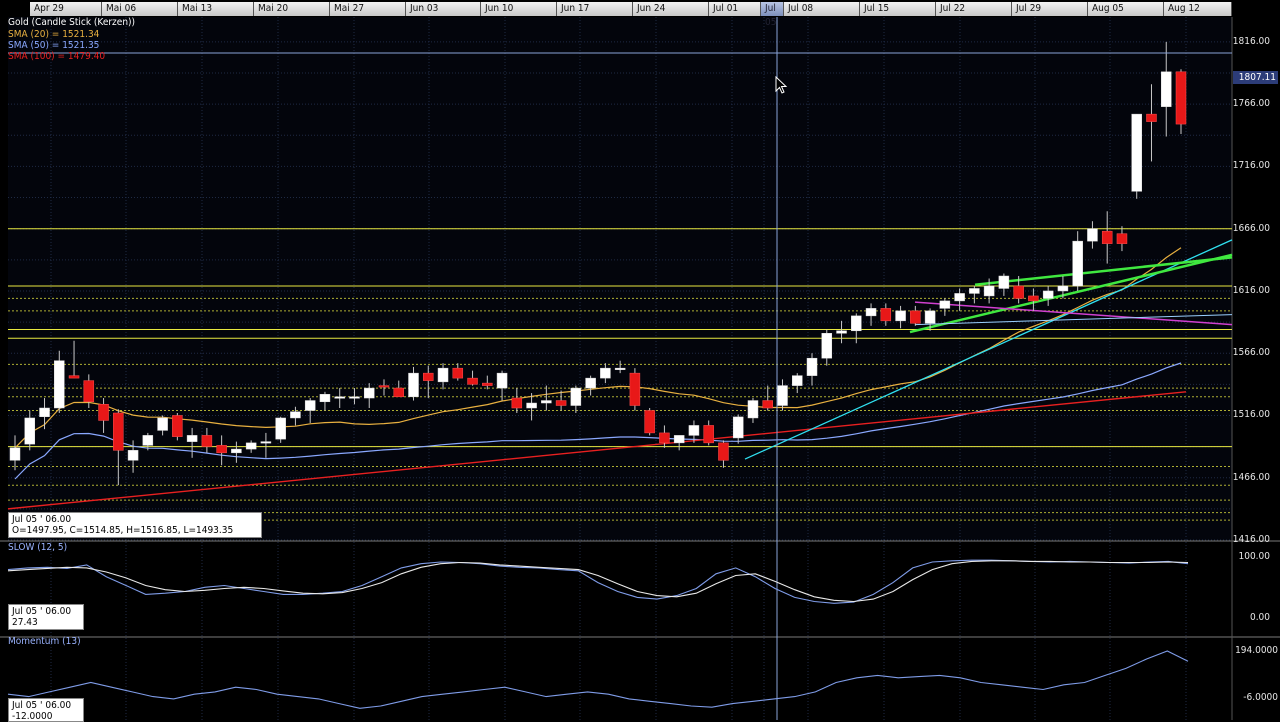 The height and width of the screenshot is (722, 1280). Describe the element at coordinates (72, 22) in the screenshot. I see `chart-title: Gold (Candle Stick (Kerzen))` at that location.